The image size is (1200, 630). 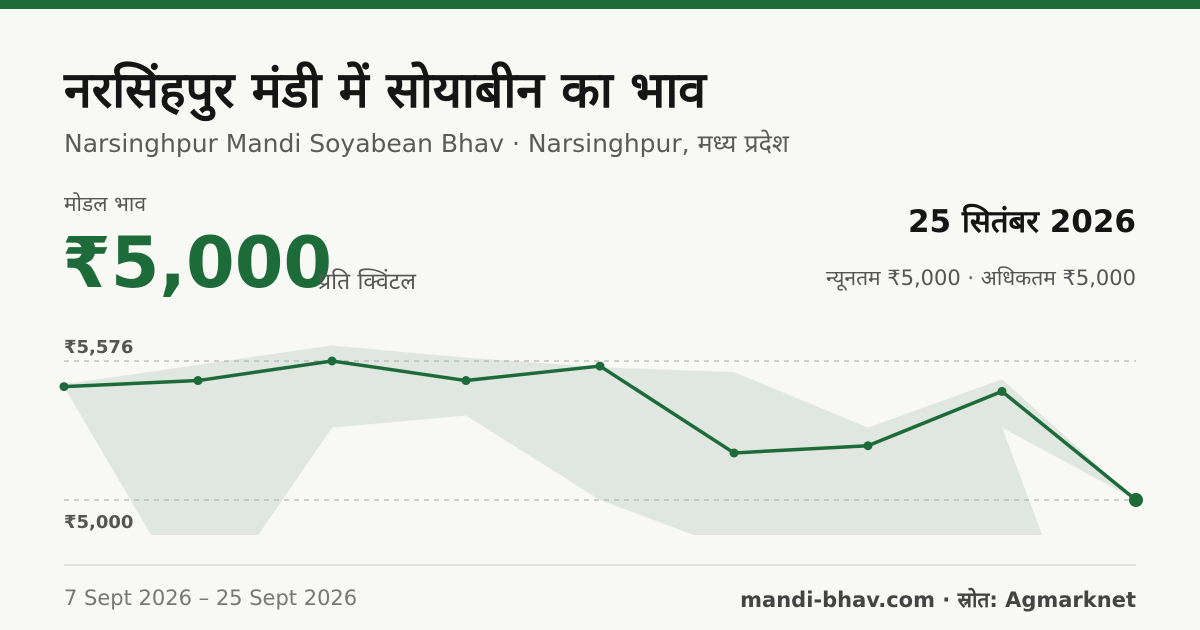 I want to click on y-tick-label: ₹5,576, so click(x=98, y=347).